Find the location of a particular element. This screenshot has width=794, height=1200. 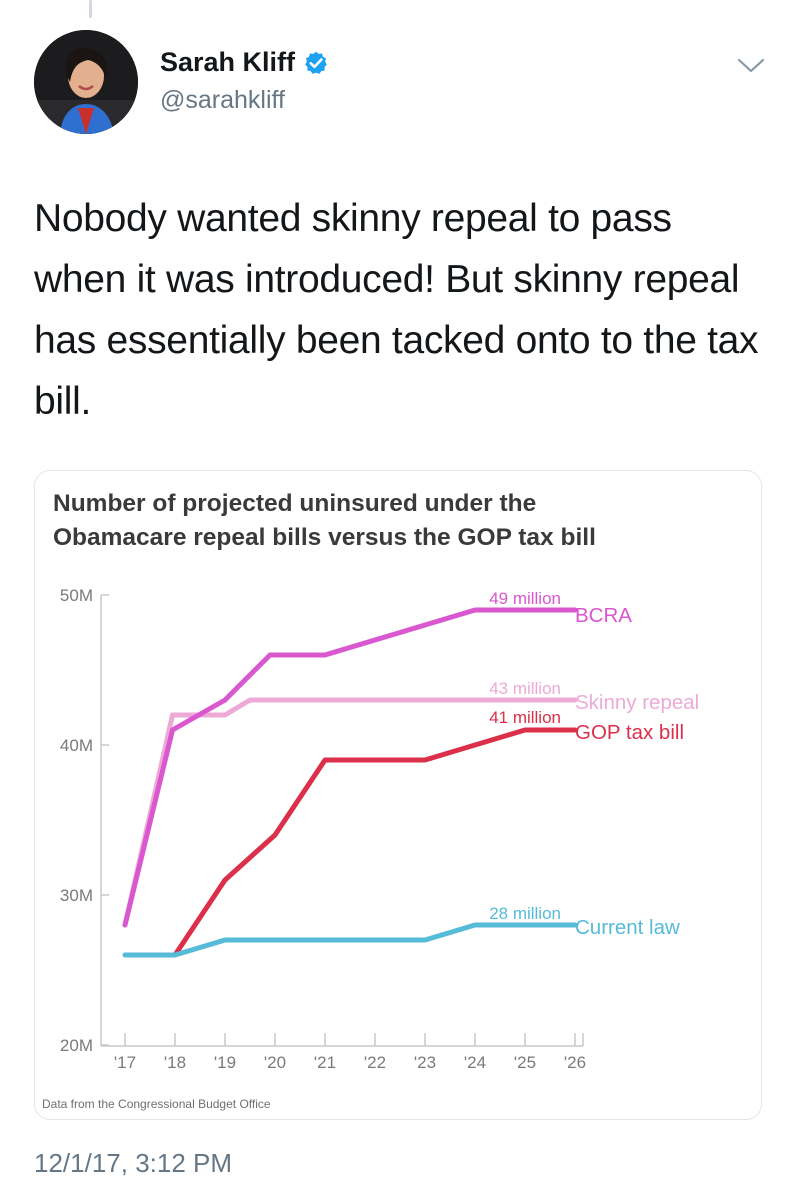

y-tick-label: 30M is located at coordinates (76, 895).